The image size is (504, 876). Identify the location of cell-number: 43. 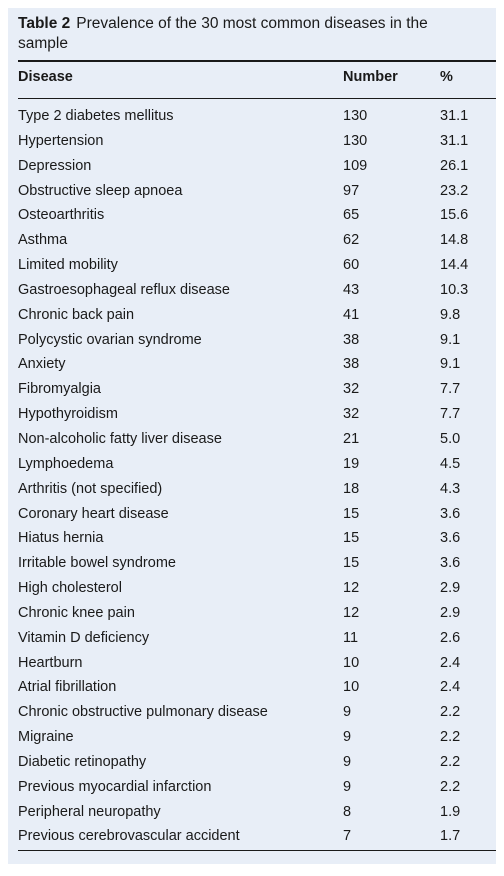
(351, 289).